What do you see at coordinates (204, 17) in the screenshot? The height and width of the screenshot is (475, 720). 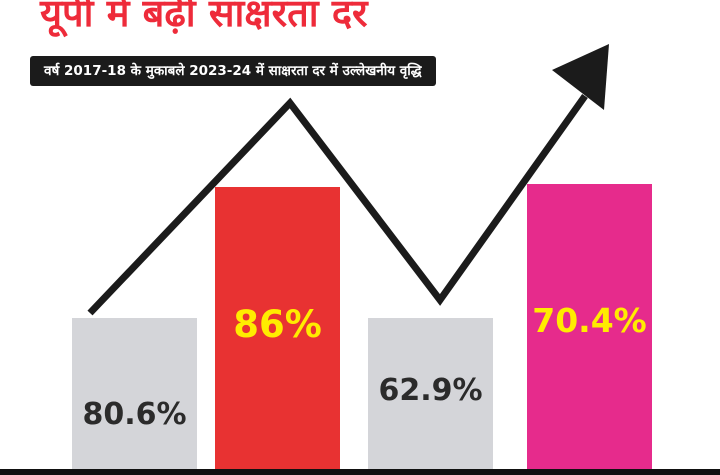 I see `page-title: यूपी में बढ़ी साक्षरता दर` at bounding box center [204, 17].